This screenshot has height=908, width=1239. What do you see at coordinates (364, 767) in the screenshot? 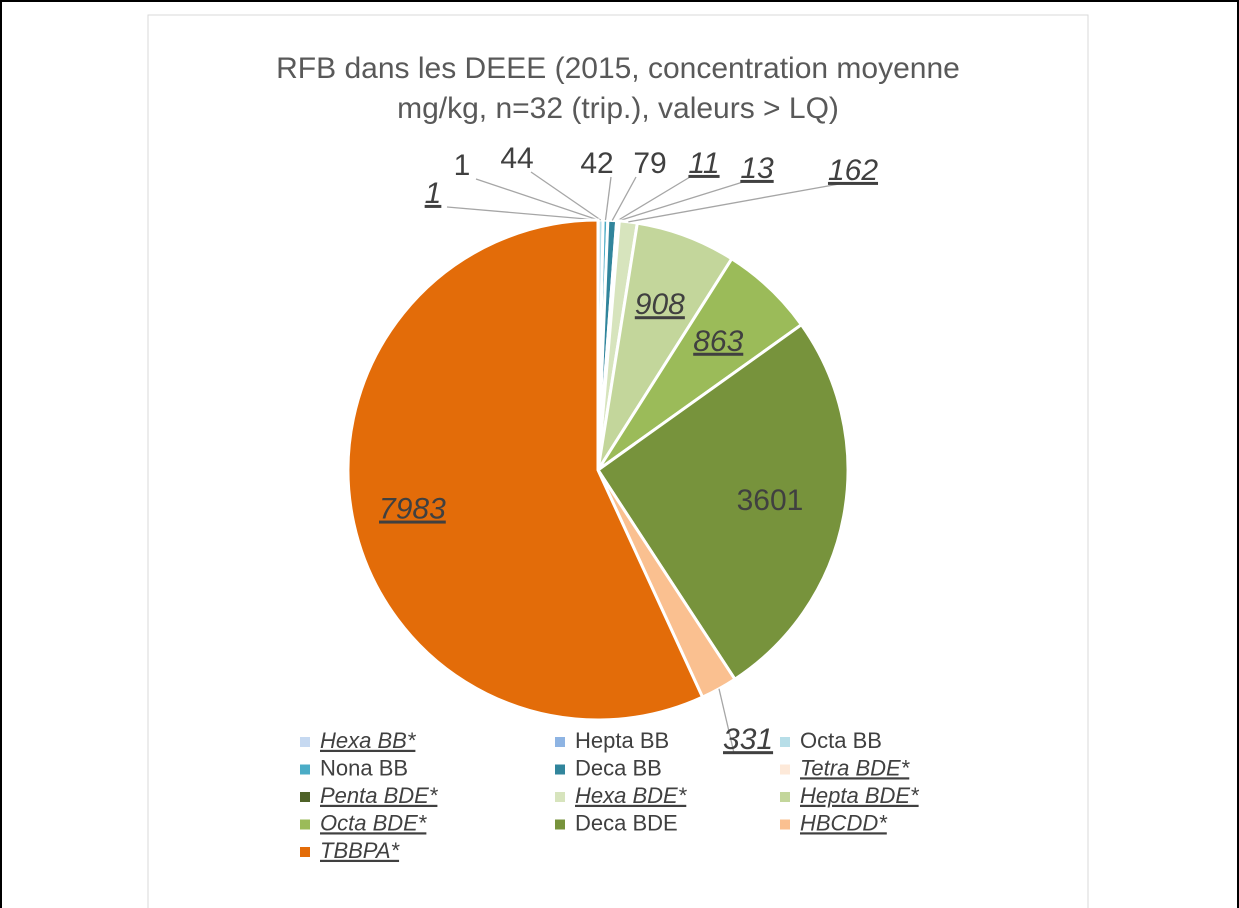
I see `legend-label: Nona BB` at bounding box center [364, 767].